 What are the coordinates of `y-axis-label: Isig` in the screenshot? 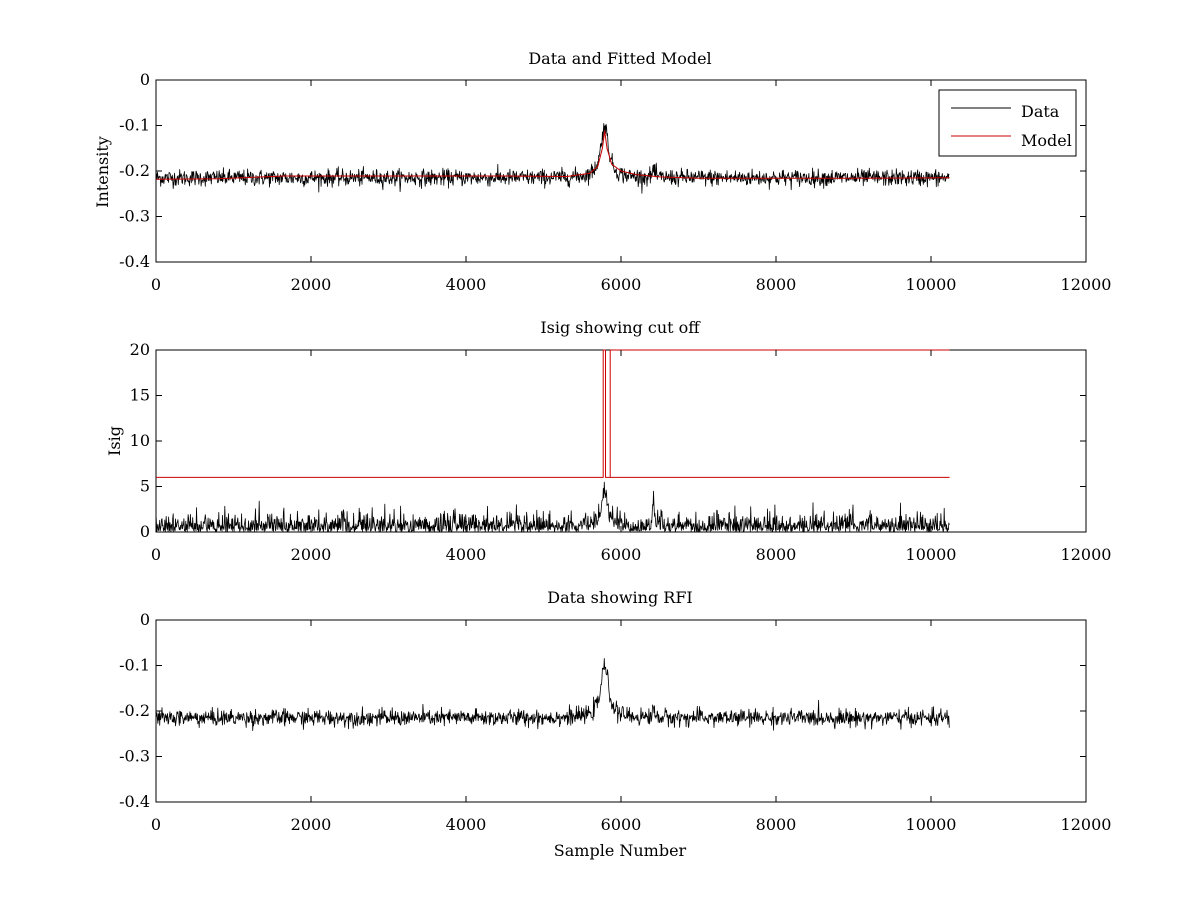 It's located at (114, 441).